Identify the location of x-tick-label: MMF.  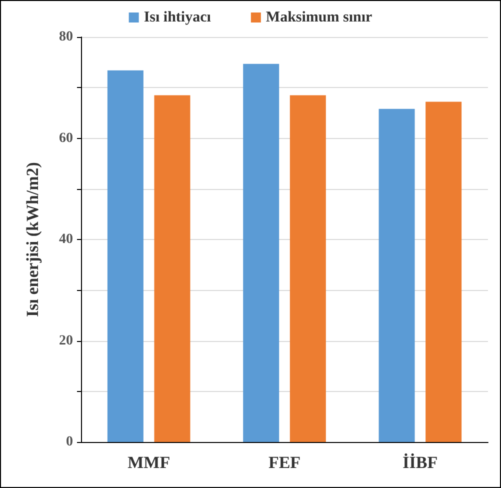
(149, 462).